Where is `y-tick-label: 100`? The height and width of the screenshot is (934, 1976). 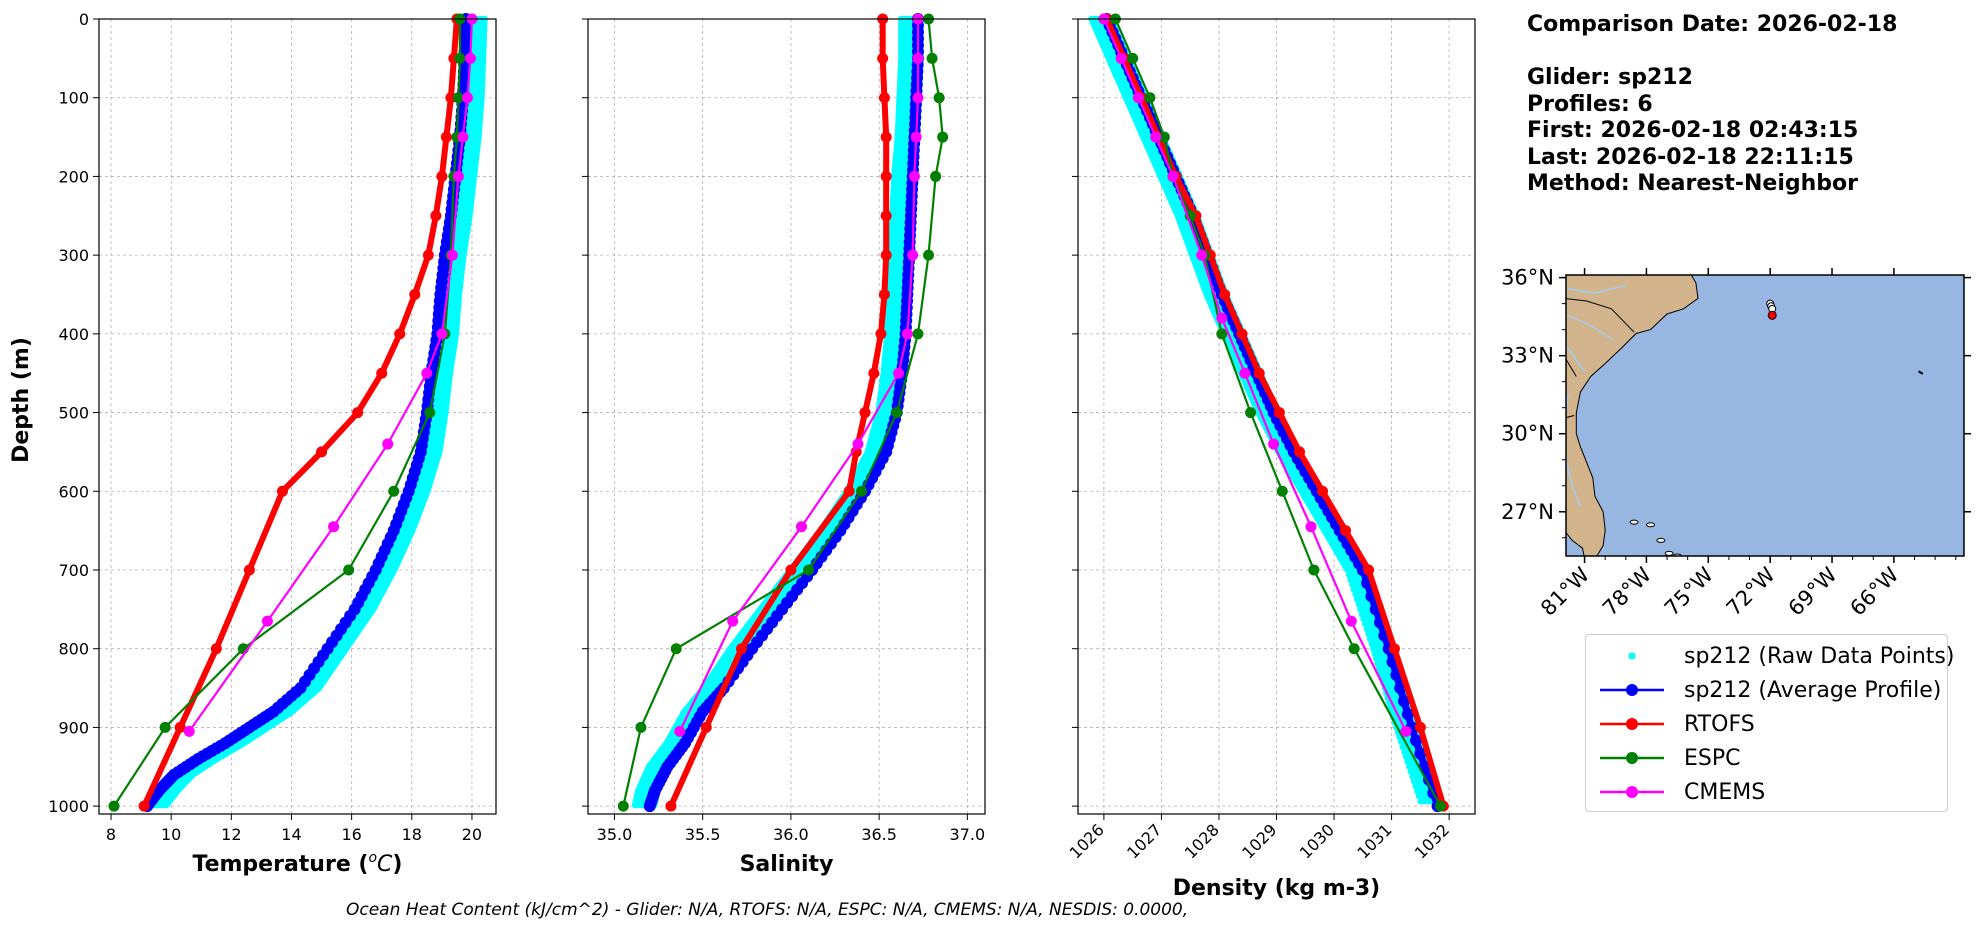 y-tick-label: 100 is located at coordinates (73, 98).